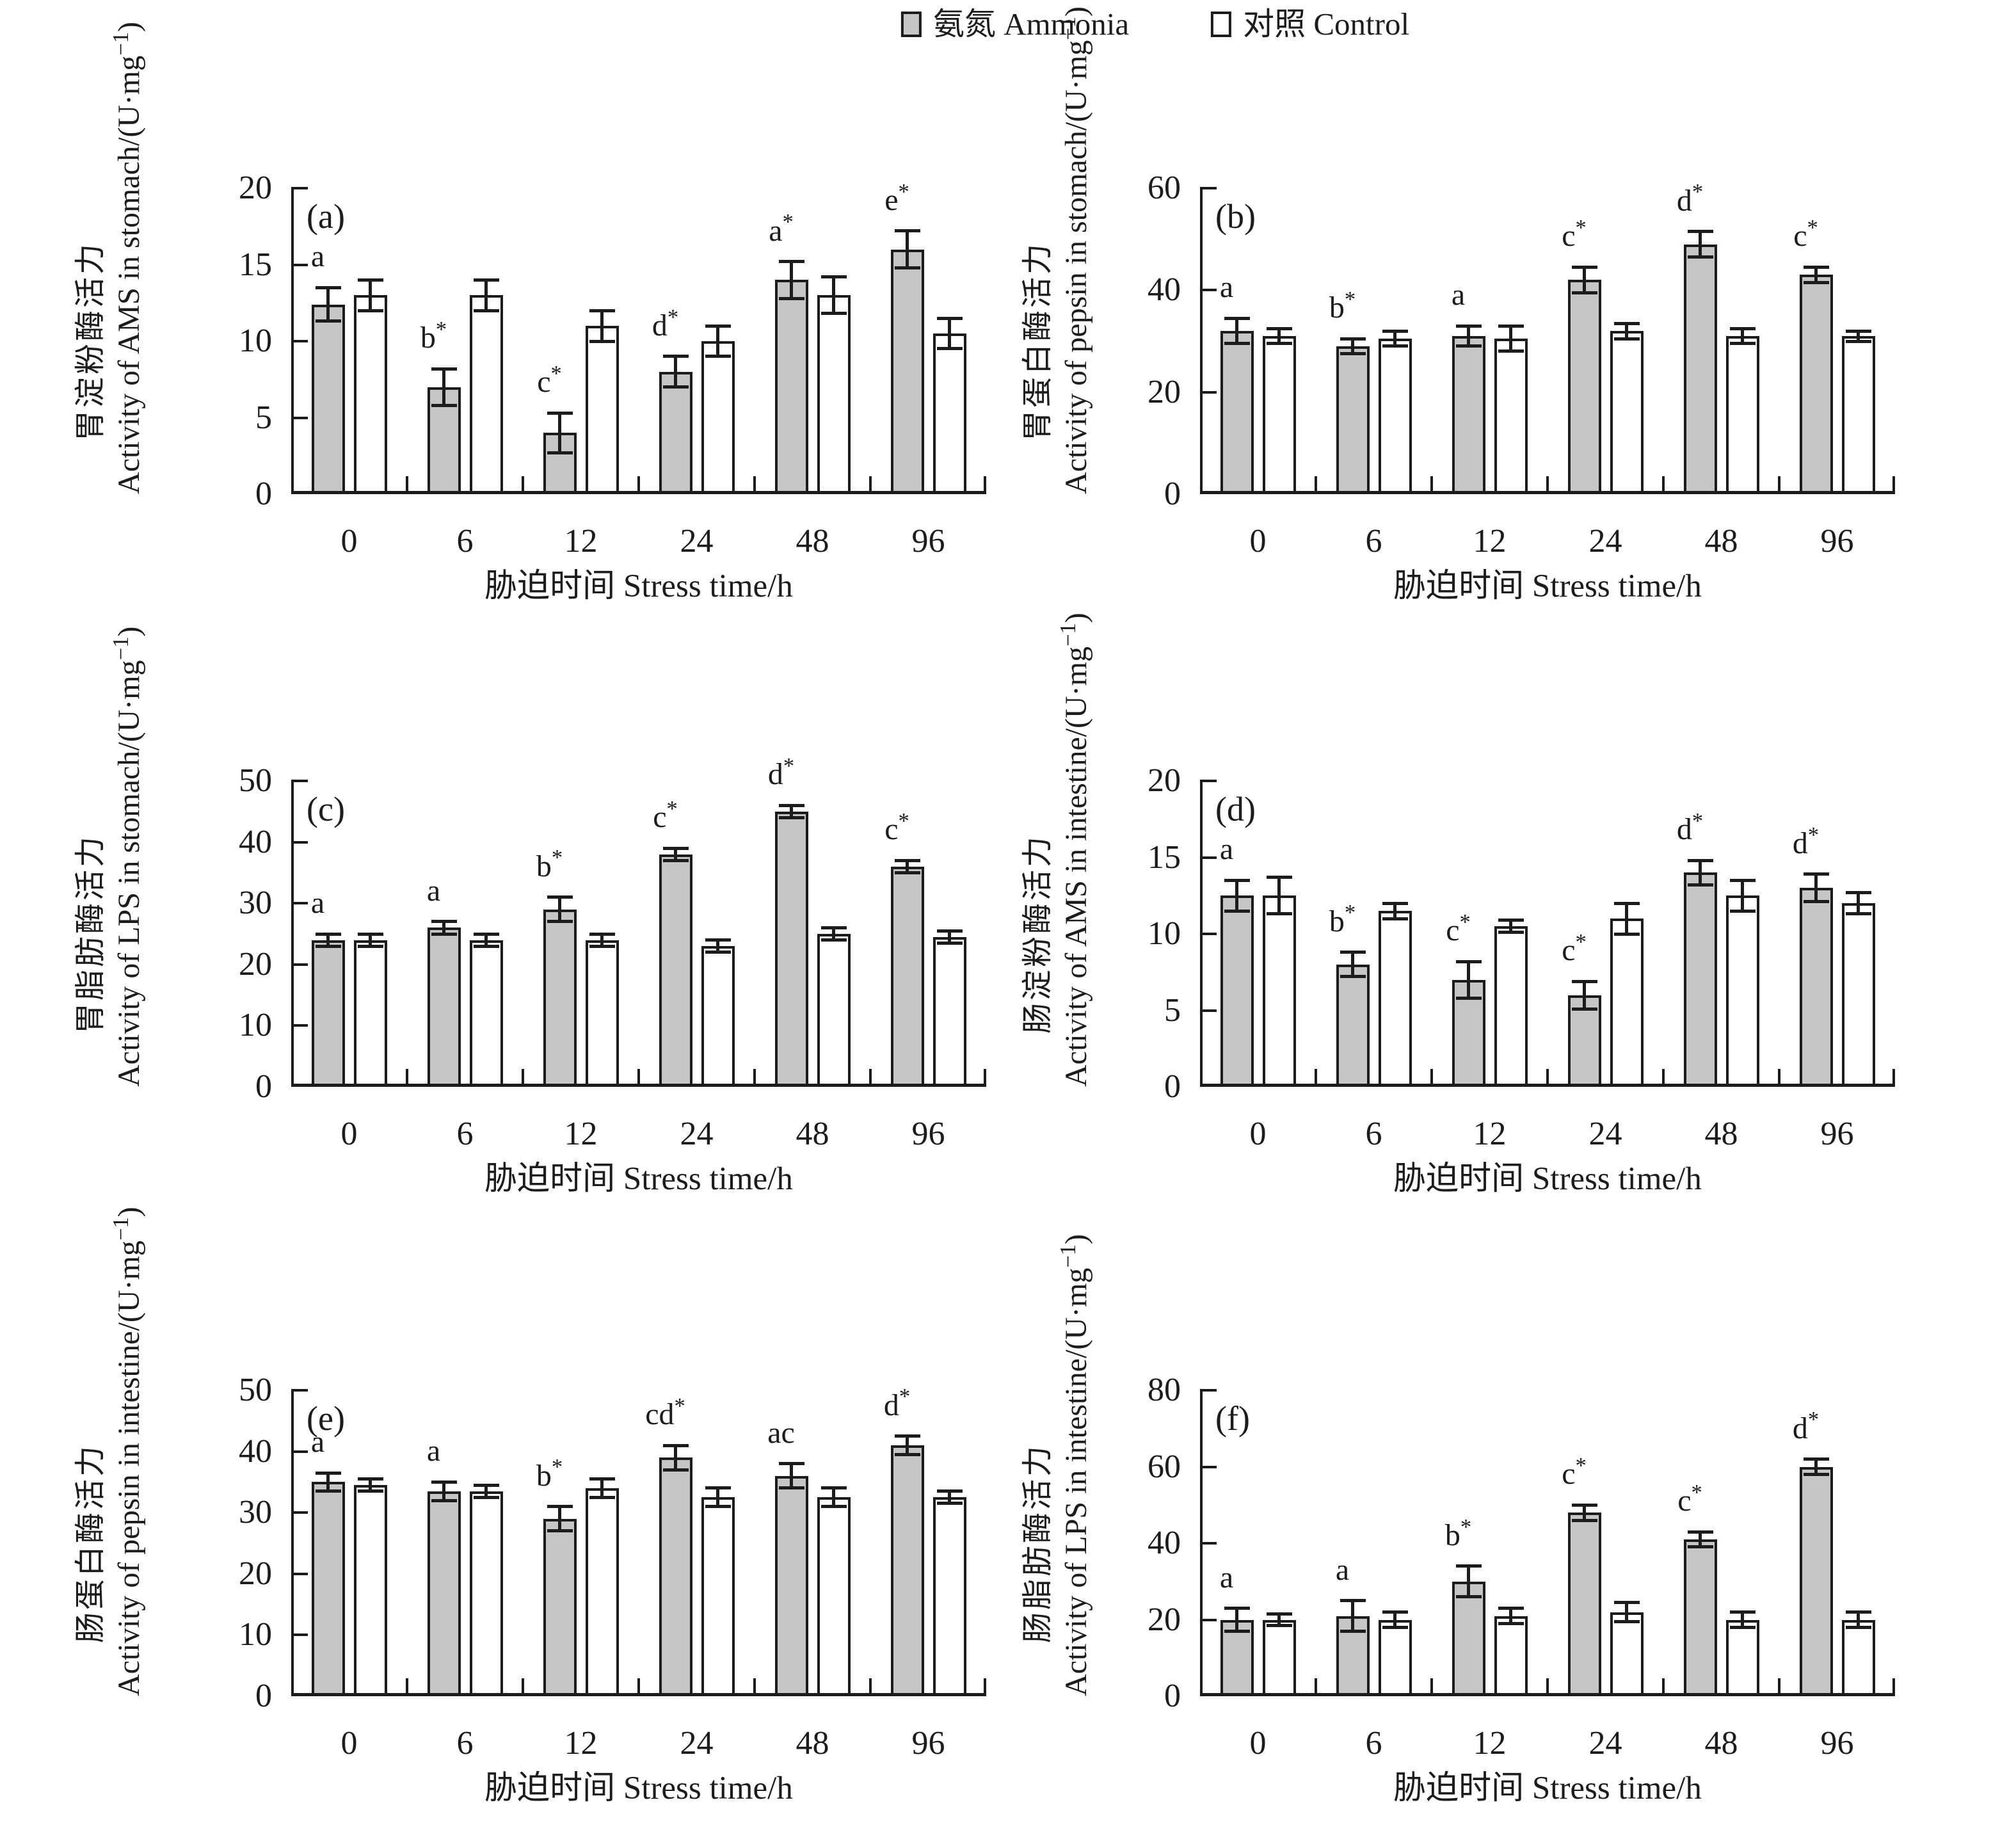 Image resolution: width=2016 pixels, height=1830 pixels. Describe the element at coordinates (1164, 933) in the screenshot. I see `y-tick-label: 10` at that location.